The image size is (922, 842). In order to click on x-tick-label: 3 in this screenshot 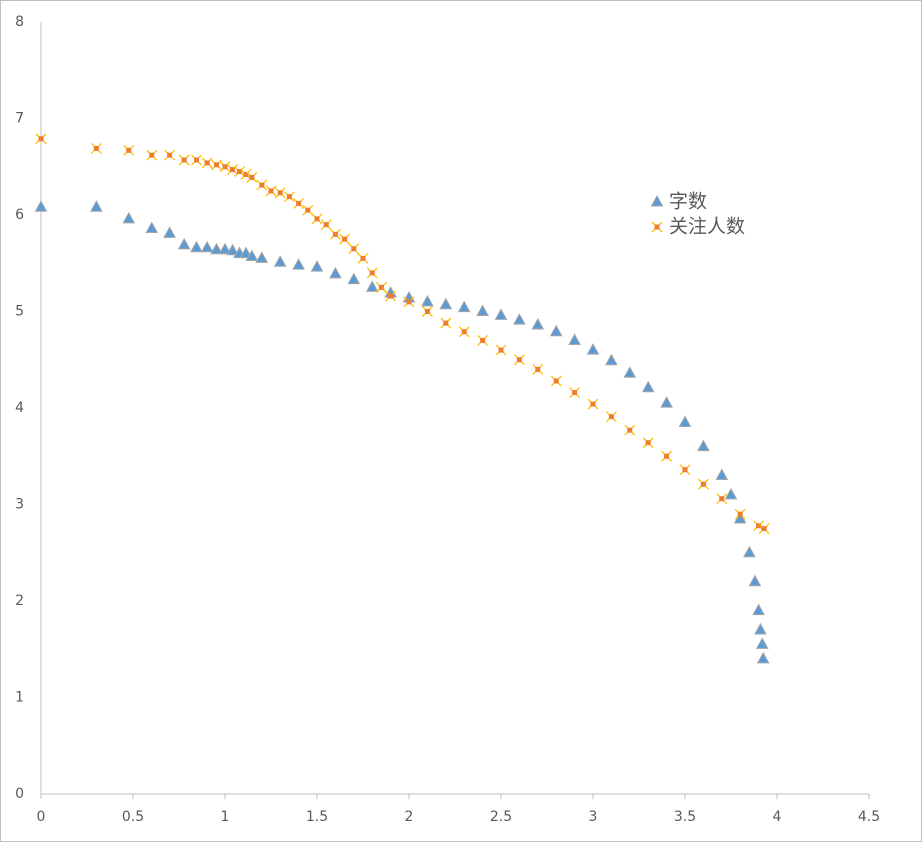, I will do `click(593, 817)`.